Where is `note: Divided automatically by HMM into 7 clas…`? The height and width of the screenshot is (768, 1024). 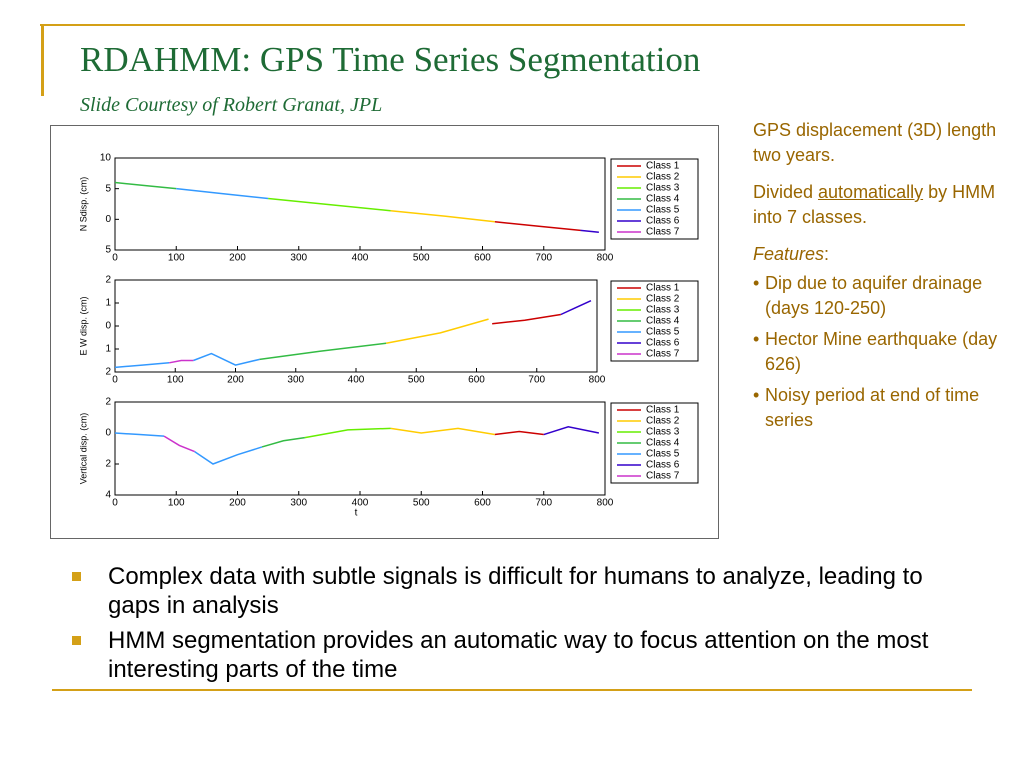
note: Divided automatically by HMM into 7 clas… is located at coordinates (878, 205).